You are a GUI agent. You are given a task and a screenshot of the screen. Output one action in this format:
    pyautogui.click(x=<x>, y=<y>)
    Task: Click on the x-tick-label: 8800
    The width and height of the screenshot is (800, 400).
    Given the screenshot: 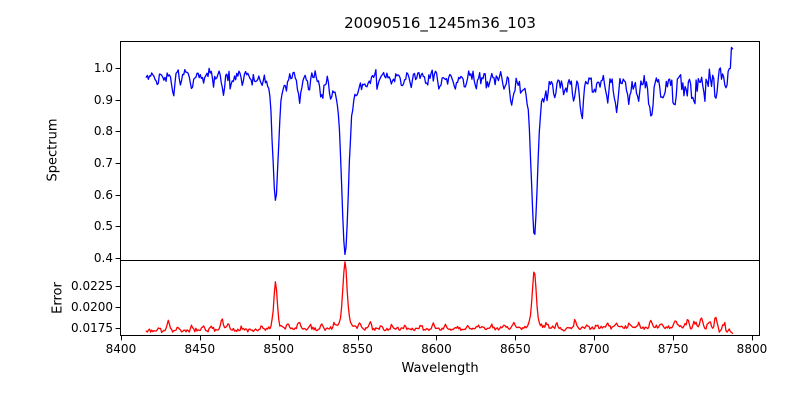 What is the action you would take?
    pyautogui.click(x=752, y=349)
    